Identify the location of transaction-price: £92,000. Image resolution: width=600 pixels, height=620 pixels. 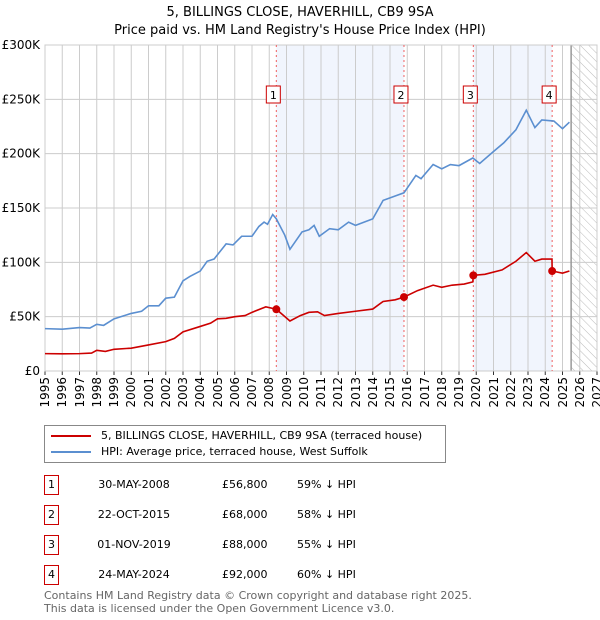
(245, 574).